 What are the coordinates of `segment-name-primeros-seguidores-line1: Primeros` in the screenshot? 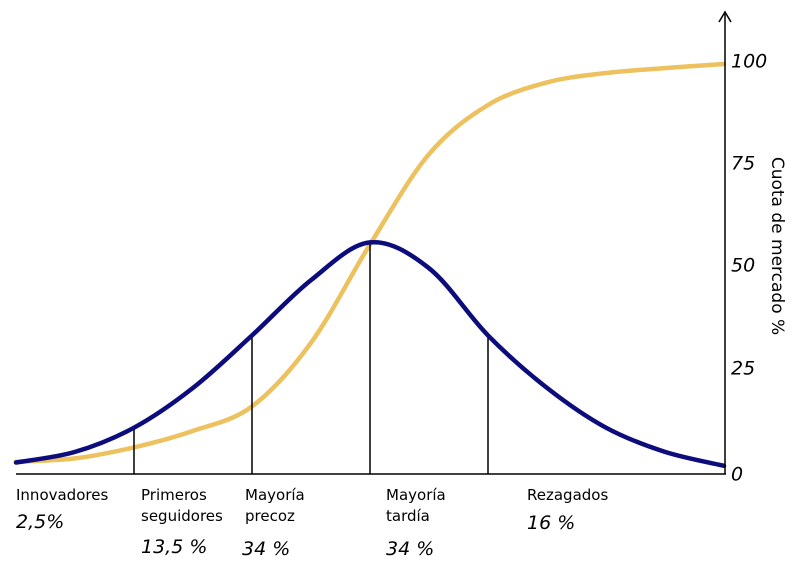 It's located at (174, 495).